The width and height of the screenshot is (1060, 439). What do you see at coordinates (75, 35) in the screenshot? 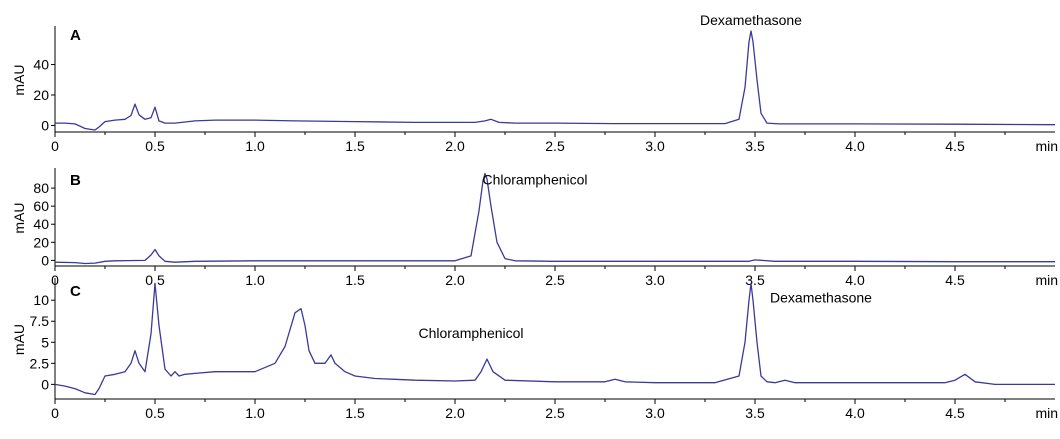
I see `panel-label: A` at bounding box center [75, 35].